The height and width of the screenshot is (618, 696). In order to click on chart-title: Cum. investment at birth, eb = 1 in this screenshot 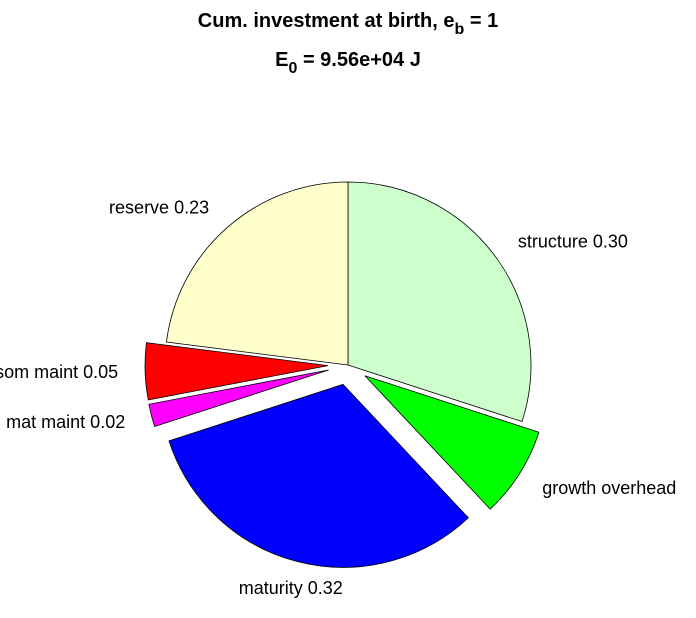, I will do `click(348, 24)`.